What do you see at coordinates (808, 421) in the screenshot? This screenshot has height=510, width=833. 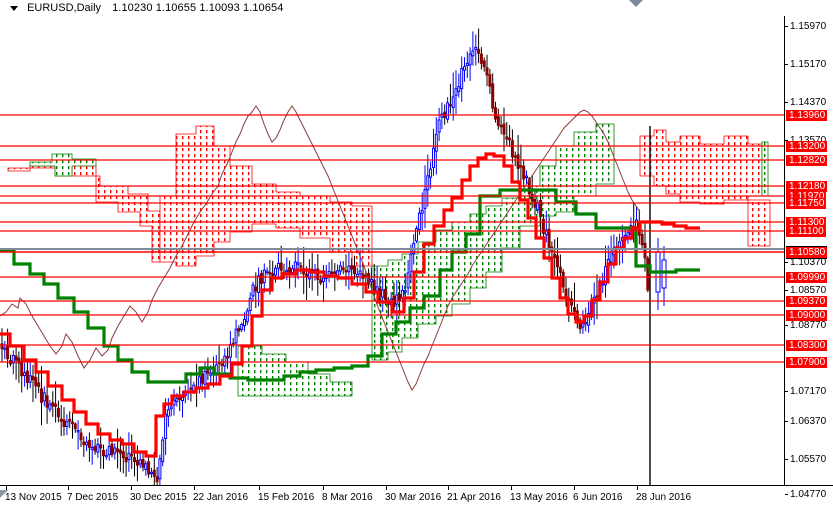 I see `price-tick-label: 1.06370` at bounding box center [808, 421].